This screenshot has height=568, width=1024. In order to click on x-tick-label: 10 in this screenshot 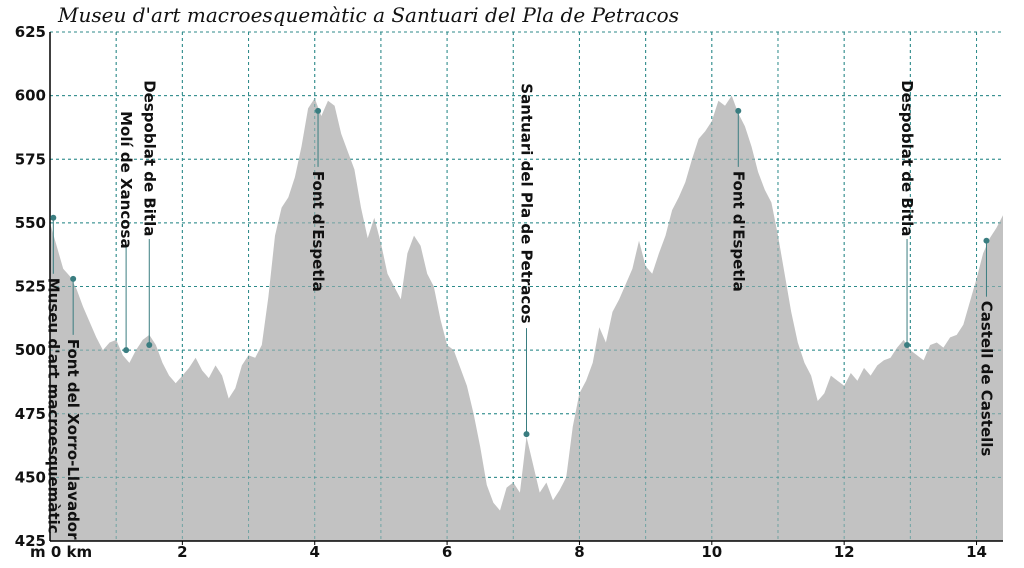, I will do `click(711, 552)`.